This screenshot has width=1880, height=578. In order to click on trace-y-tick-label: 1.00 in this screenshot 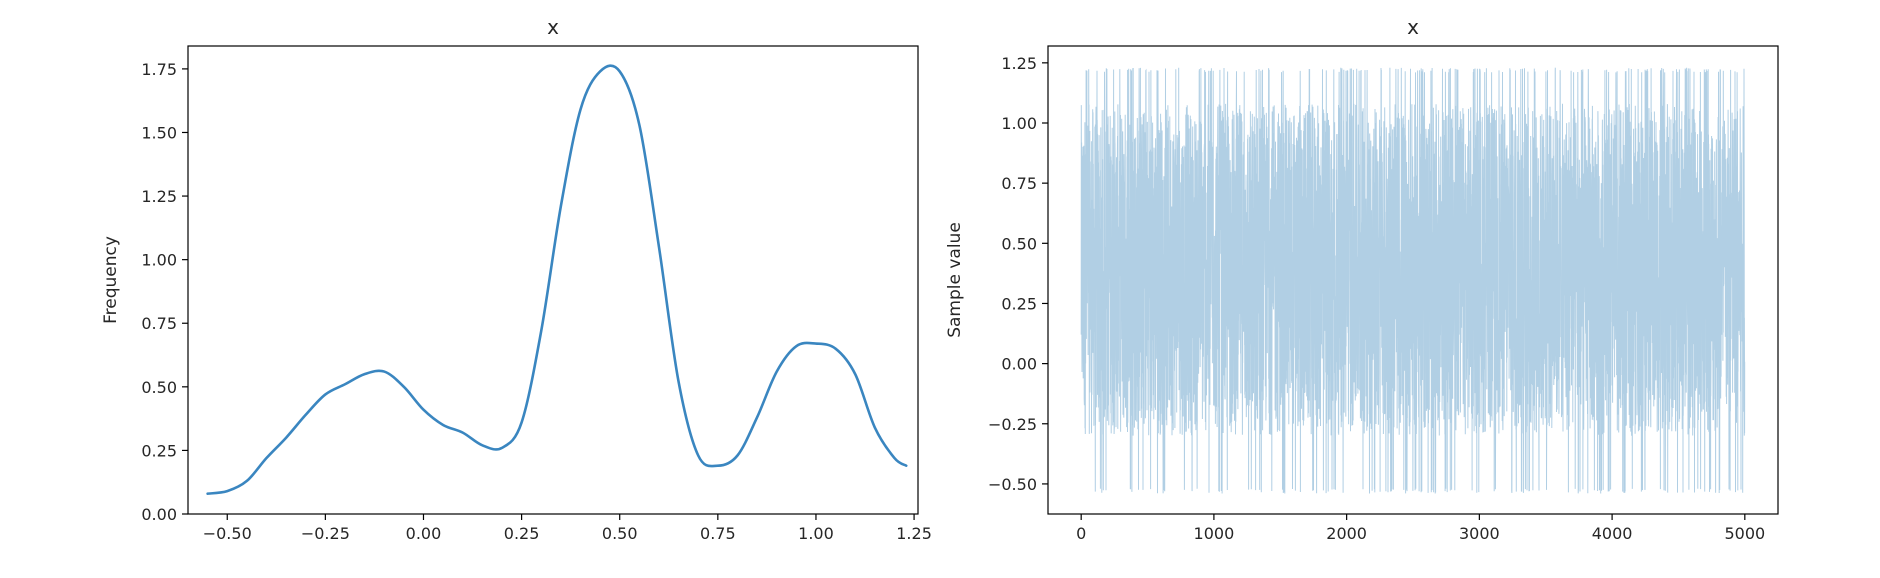, I will do `click(1019, 123)`.